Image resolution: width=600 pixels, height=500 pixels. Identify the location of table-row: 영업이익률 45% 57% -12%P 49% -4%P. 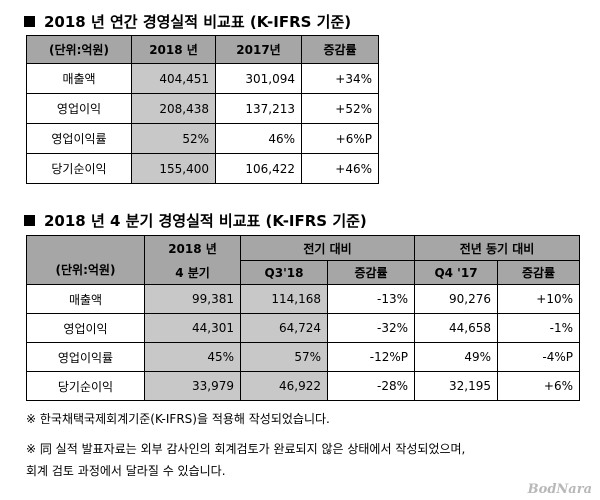
(303, 357).